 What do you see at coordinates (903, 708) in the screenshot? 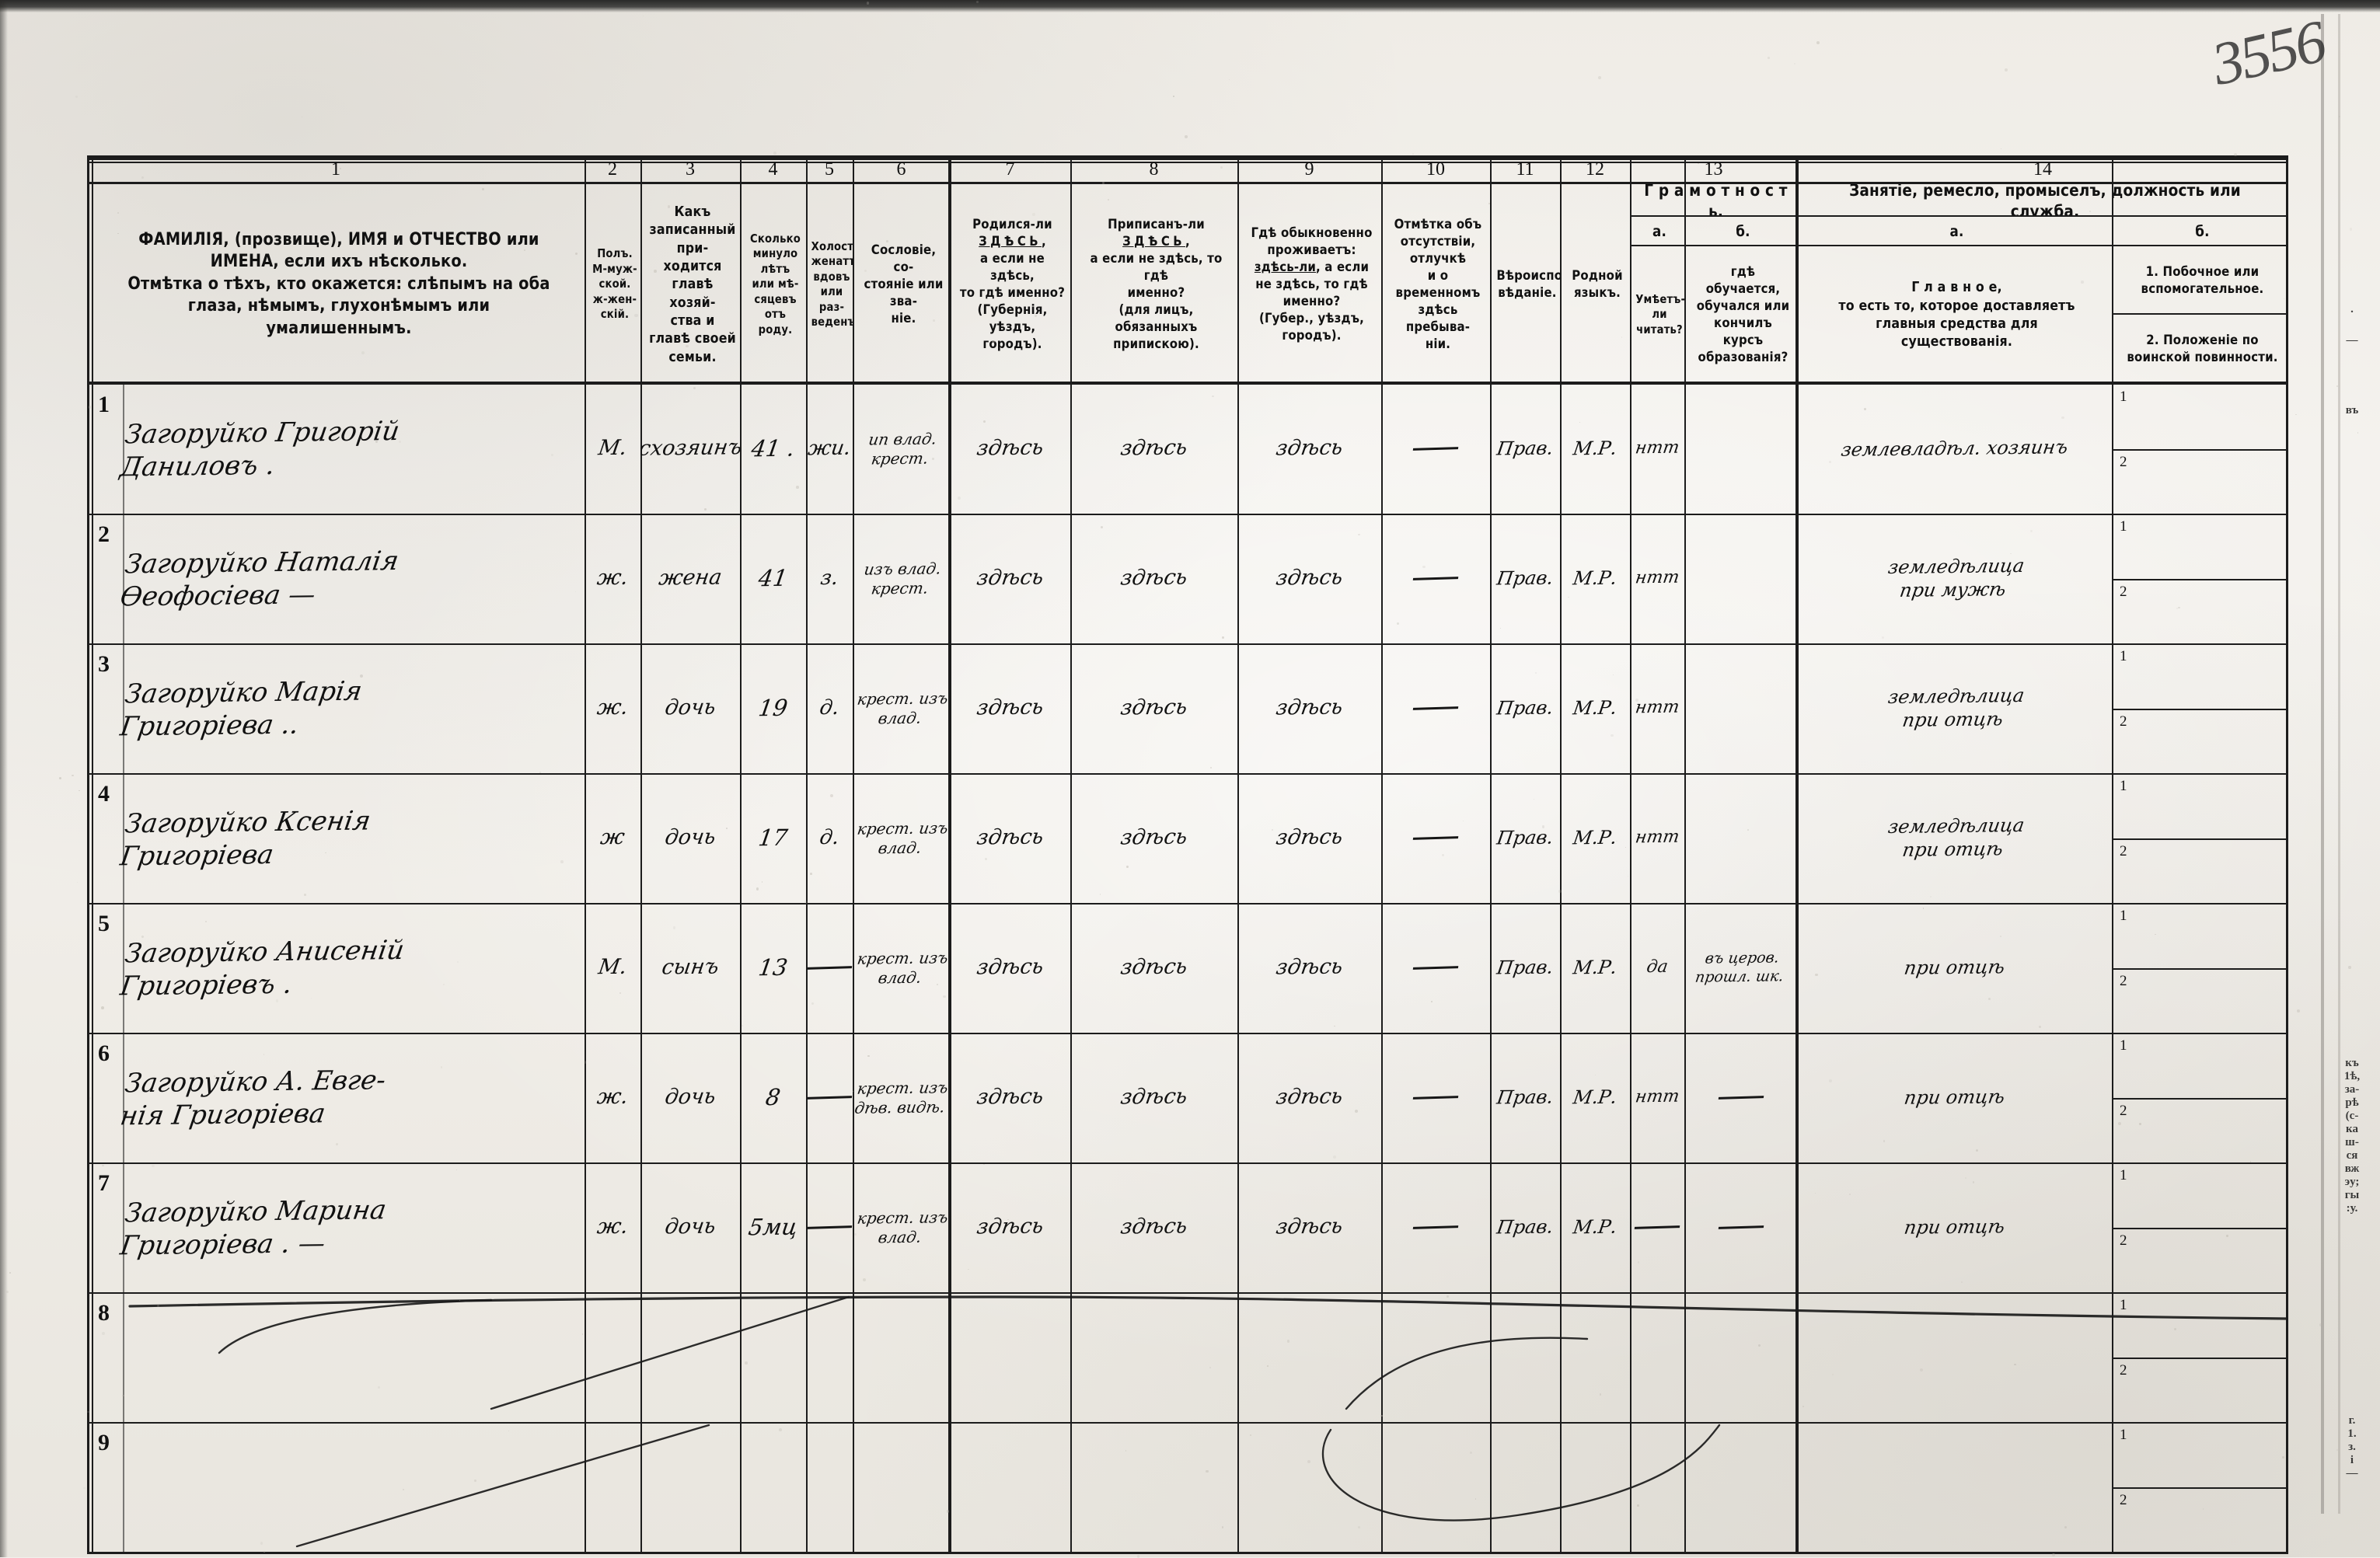
I see `cell-estate-value: крест. изъ влад.` at bounding box center [903, 708].